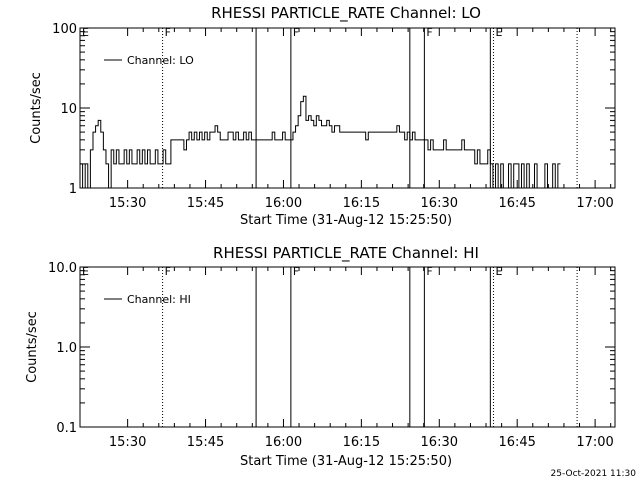 The height and width of the screenshot is (480, 640). Describe the element at coordinates (346, 13) in the screenshot. I see `chart-title-lo: RHESSI PARTICLE_RATE Channel: LO` at that location.